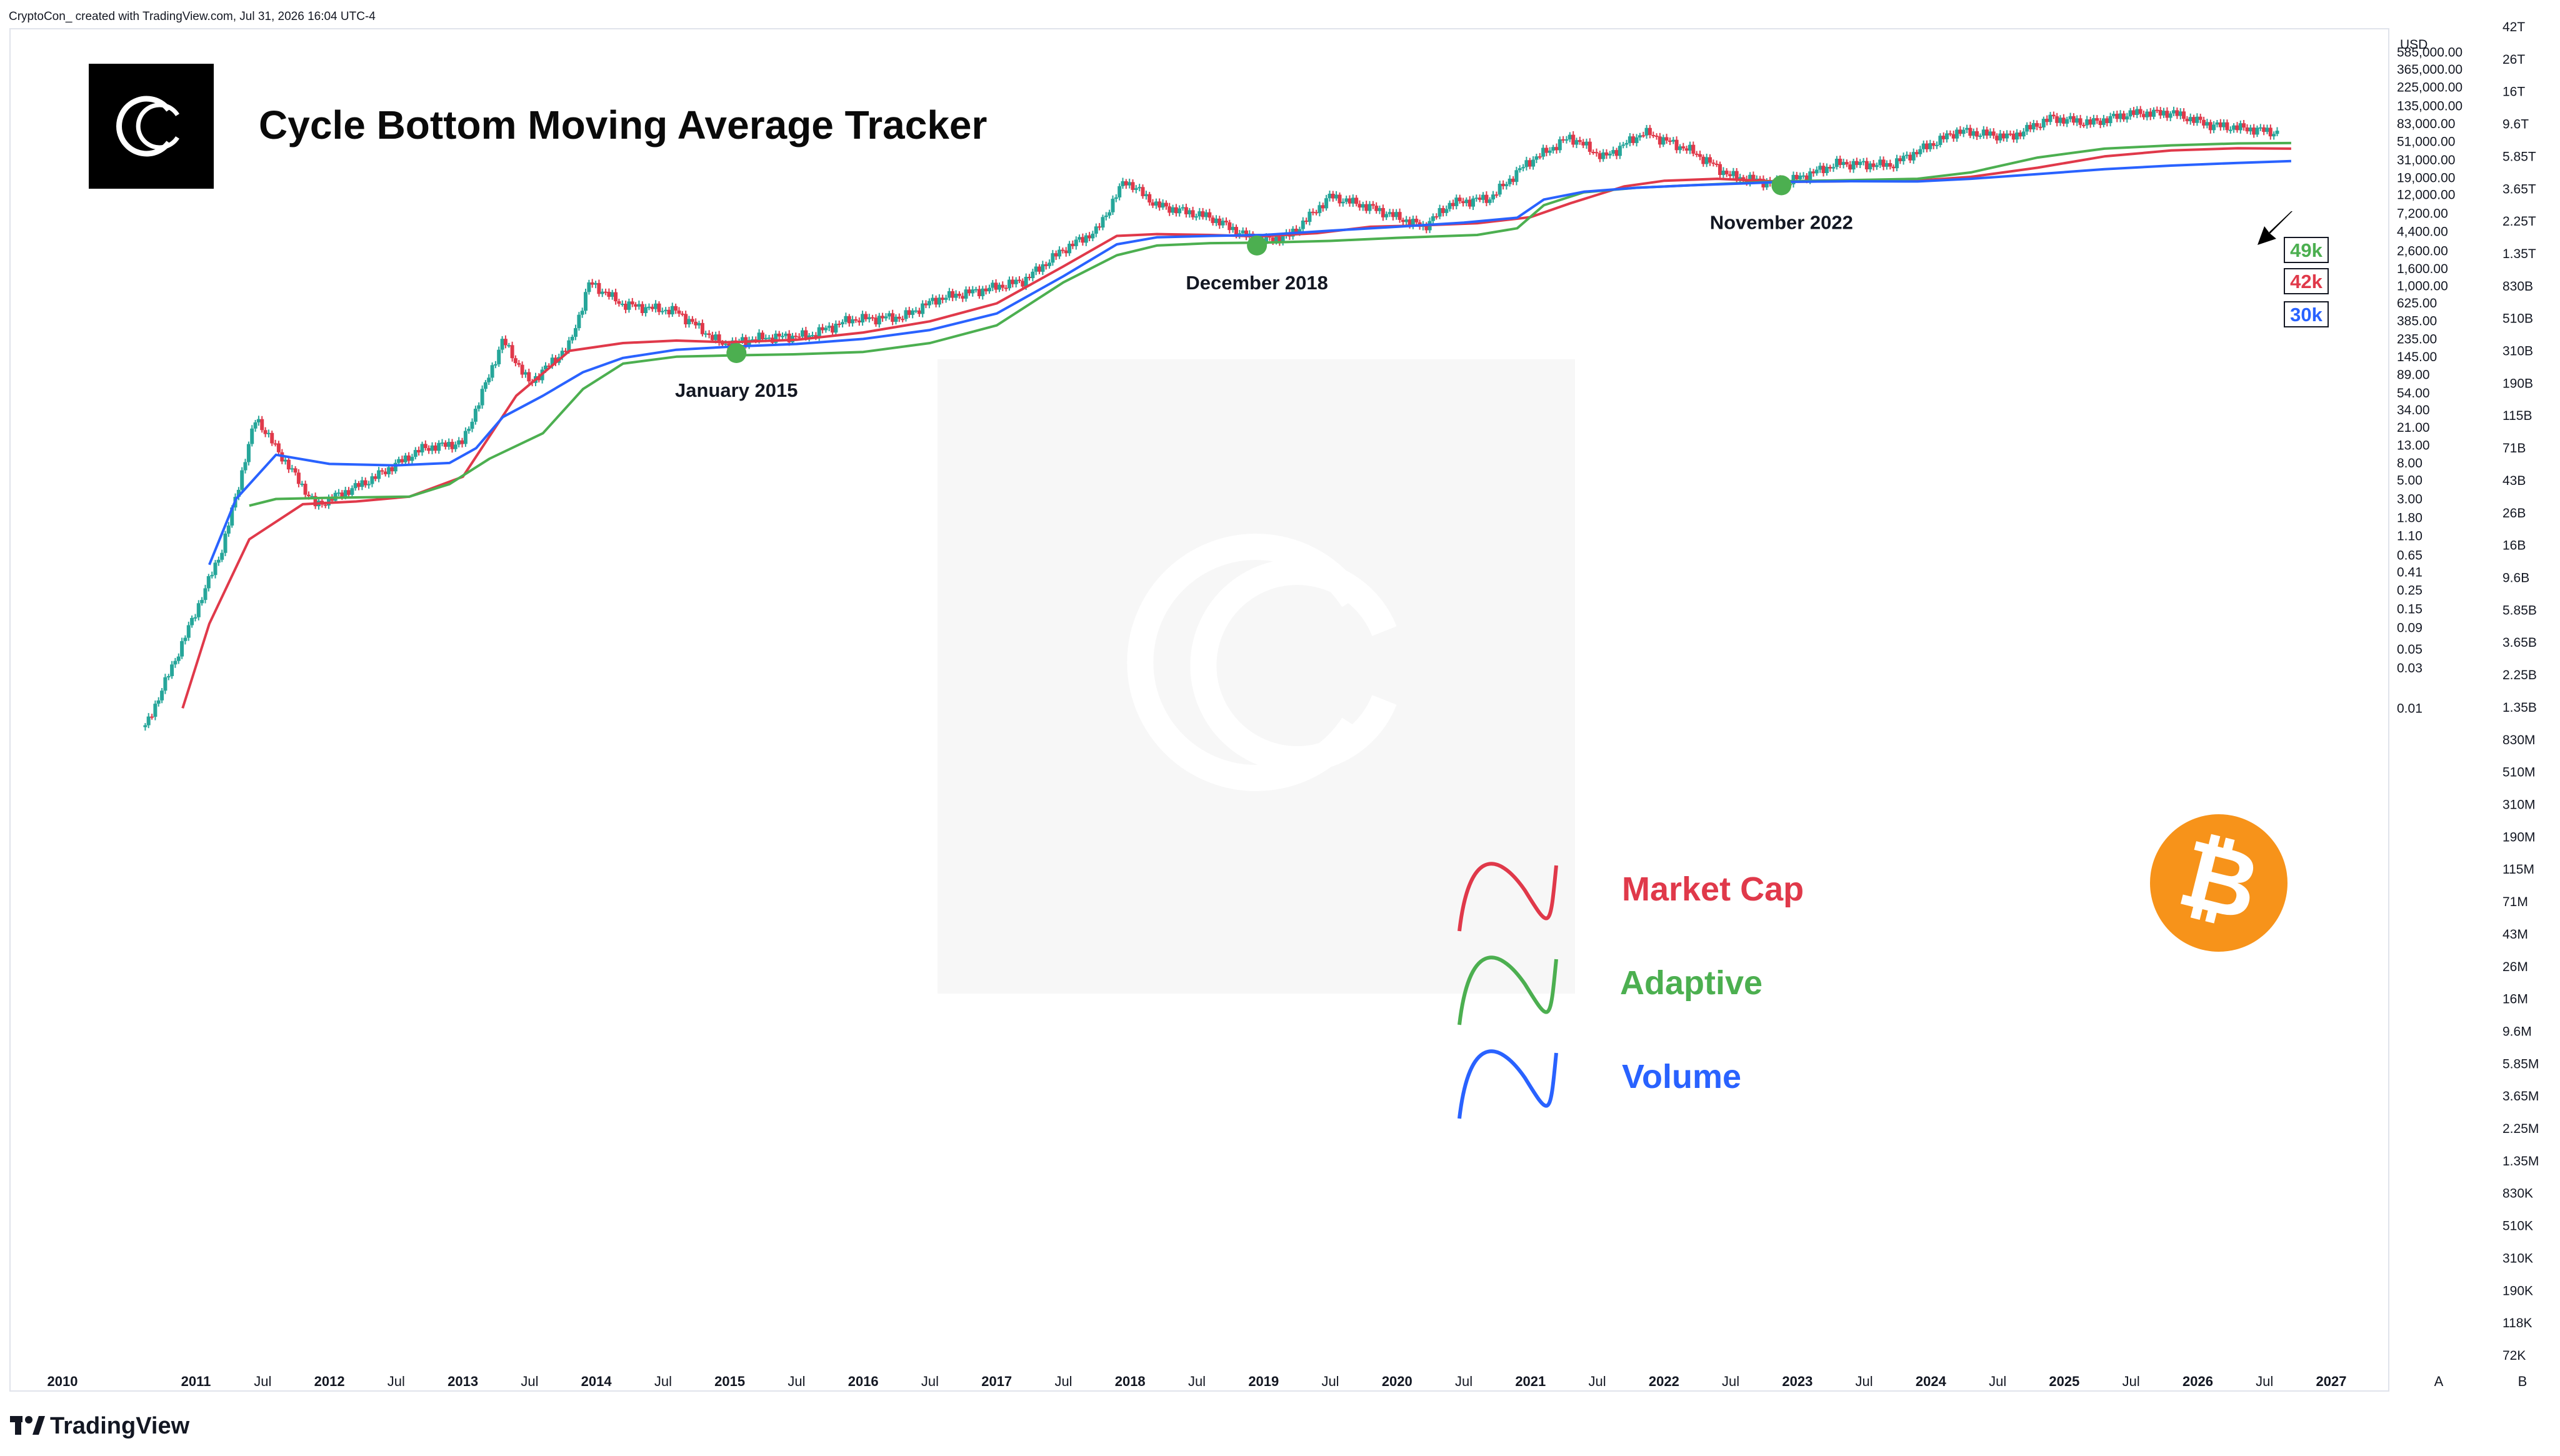  What do you see at coordinates (2422, 231) in the screenshot?
I see `price-tick-label: 4,400.00` at bounding box center [2422, 231].